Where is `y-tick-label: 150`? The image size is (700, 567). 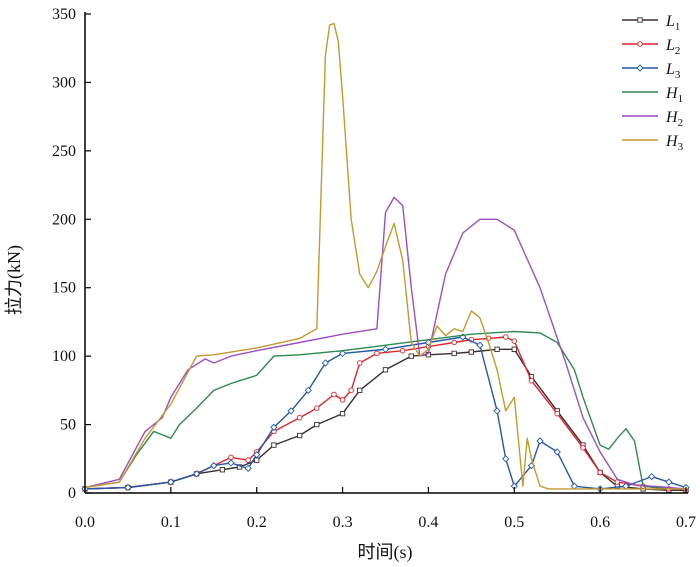 y-tick-label: 150 is located at coordinates (64, 288).